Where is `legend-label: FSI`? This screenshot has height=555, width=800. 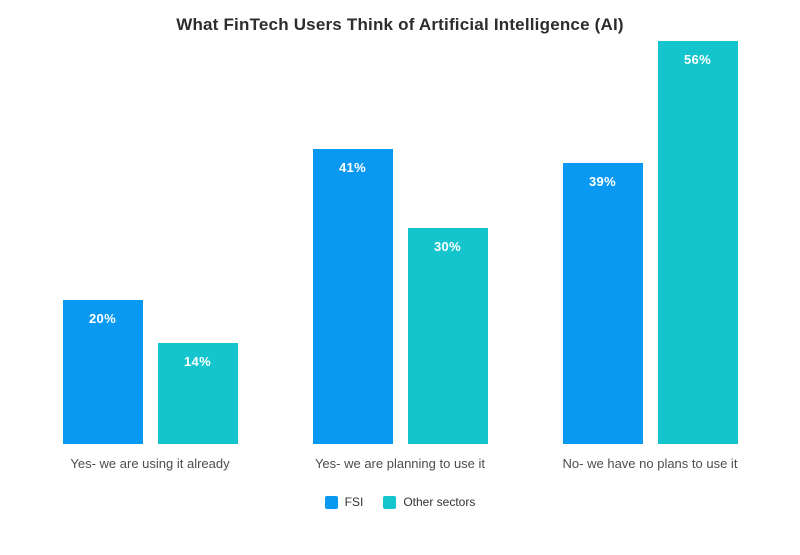
legend-label: FSI is located at coordinates (354, 502).